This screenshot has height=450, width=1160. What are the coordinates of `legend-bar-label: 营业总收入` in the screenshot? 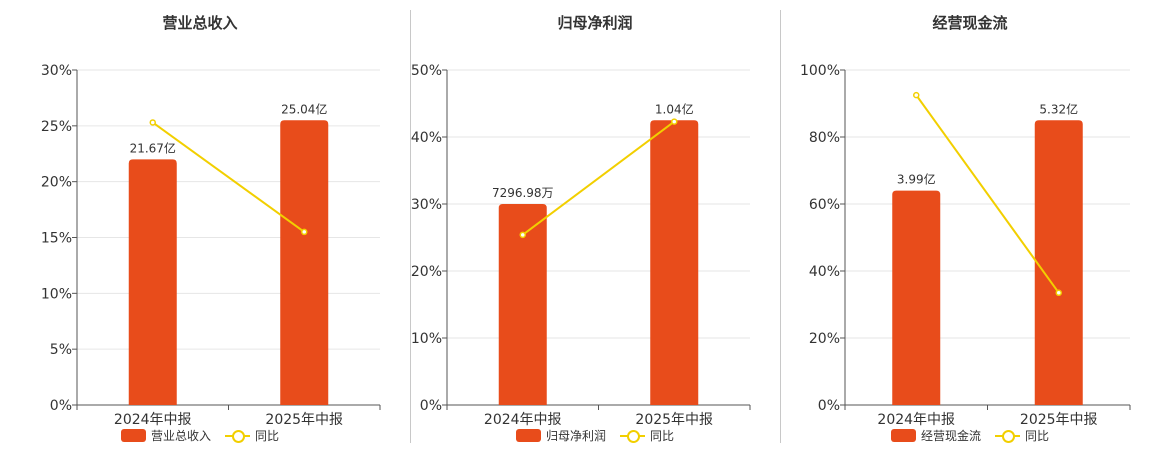 It's located at (180, 436).